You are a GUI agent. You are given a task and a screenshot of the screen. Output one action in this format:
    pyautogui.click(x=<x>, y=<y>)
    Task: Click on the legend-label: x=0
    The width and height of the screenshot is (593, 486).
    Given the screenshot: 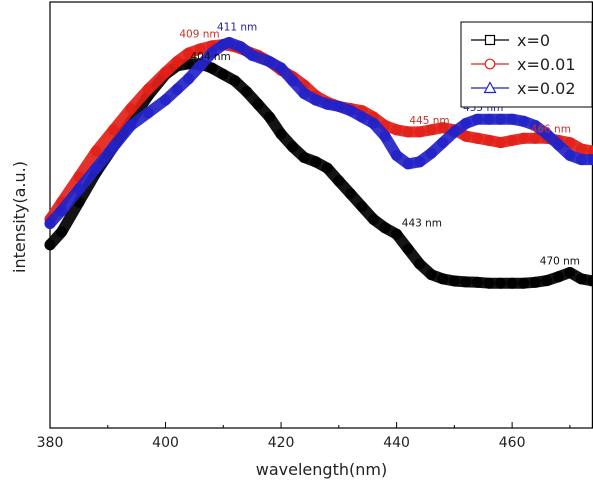 What is the action you would take?
    pyautogui.click(x=533, y=40)
    